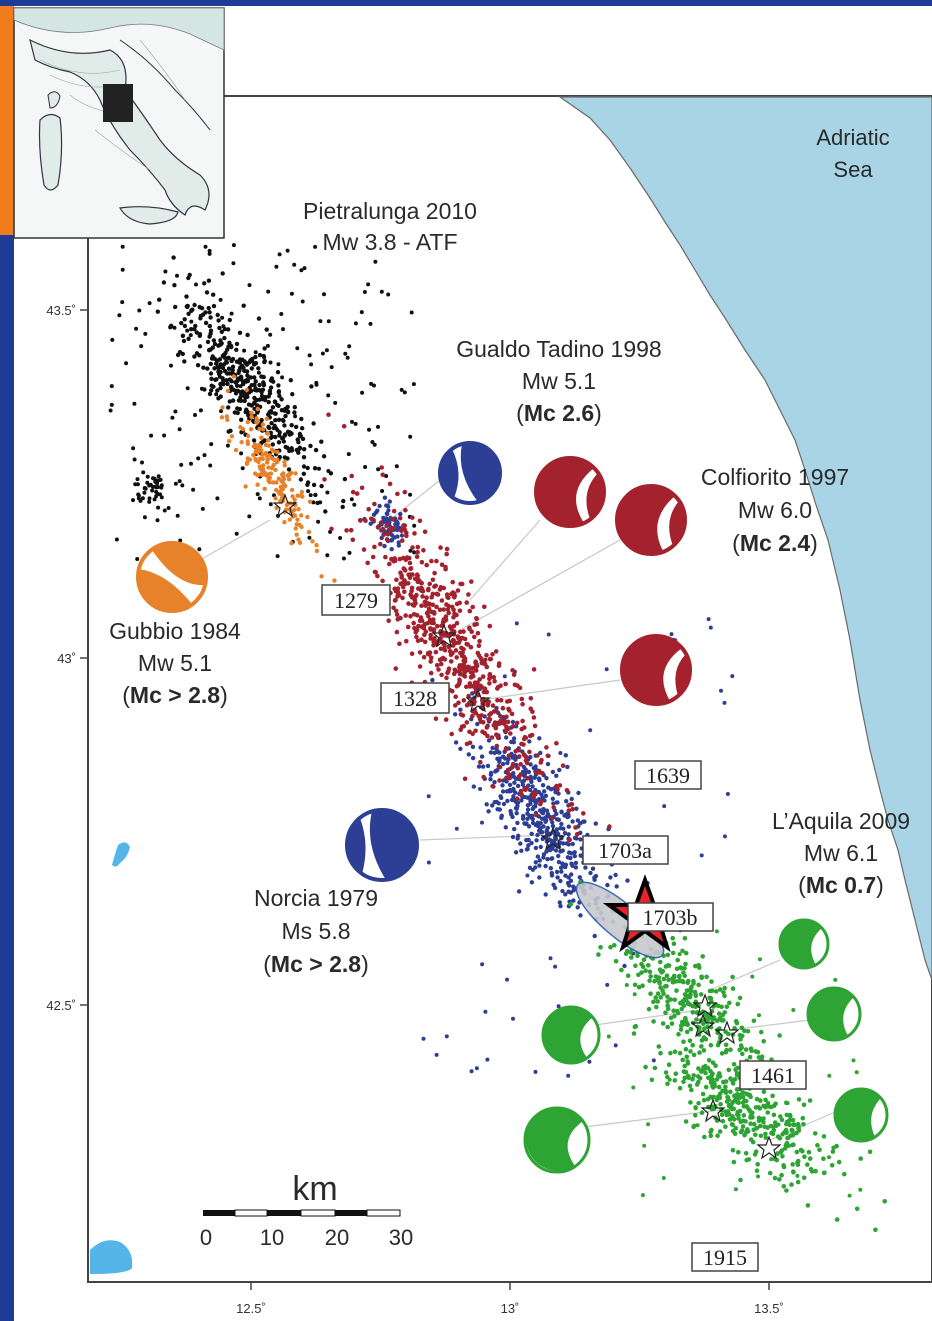 The height and width of the screenshot is (1321, 932). I want to click on svg-text: 1703b, so click(670, 917).